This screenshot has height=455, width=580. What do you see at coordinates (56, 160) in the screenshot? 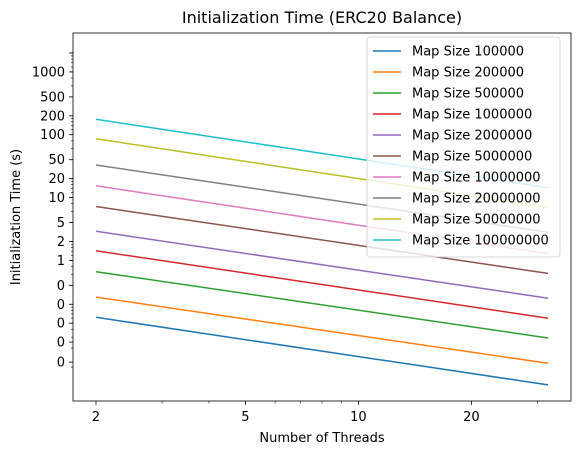
I see `y-tick-label: 50` at bounding box center [56, 160].